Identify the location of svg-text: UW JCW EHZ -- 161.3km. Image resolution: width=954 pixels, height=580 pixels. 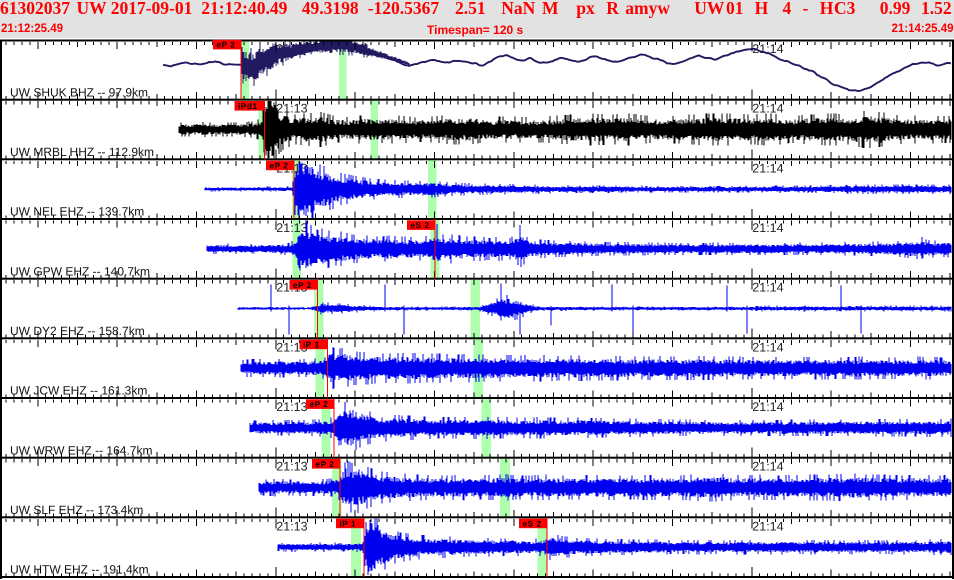
(78, 391).